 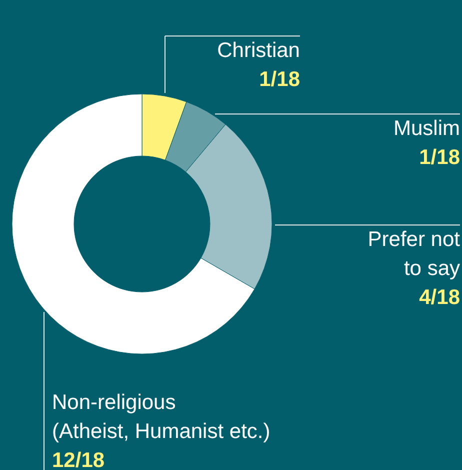 What do you see at coordinates (427, 128) in the screenshot?
I see `slice-label: Muslim` at bounding box center [427, 128].